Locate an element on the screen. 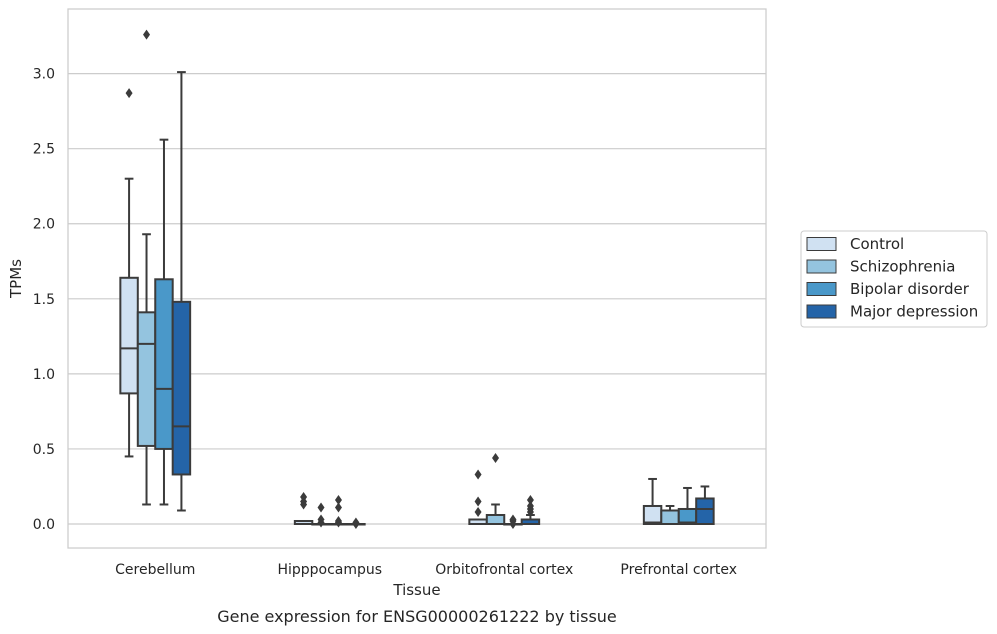 This screenshot has height=634, width=997. y-tick-label: 0.5 is located at coordinates (44, 450).